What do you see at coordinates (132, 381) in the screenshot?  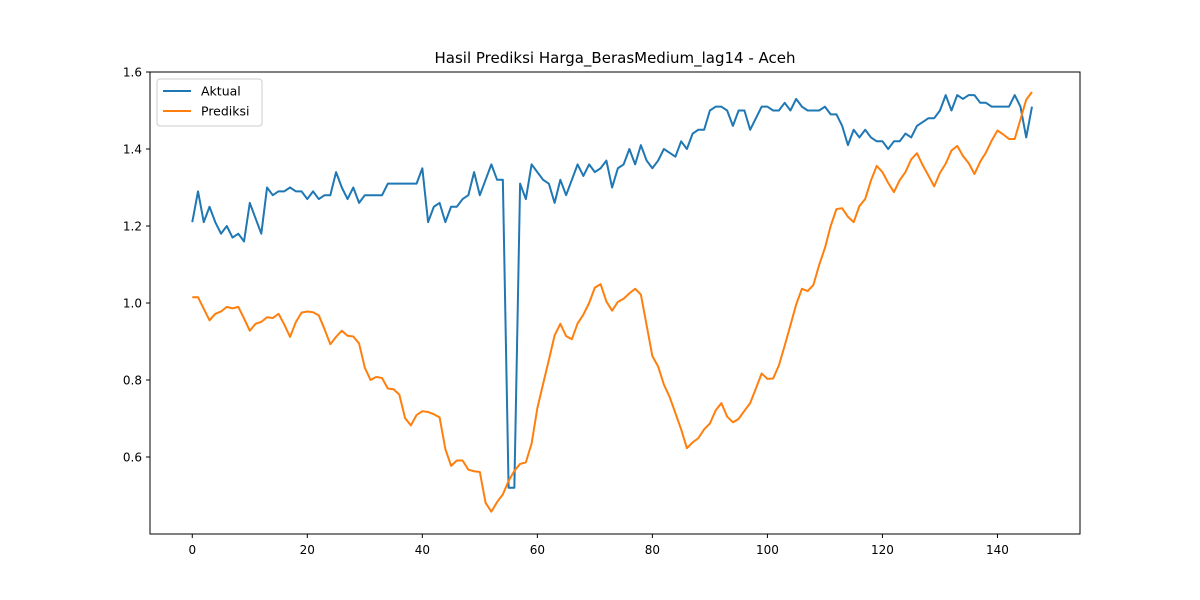 I see `y-tick-label: 0.8` at bounding box center [132, 381].